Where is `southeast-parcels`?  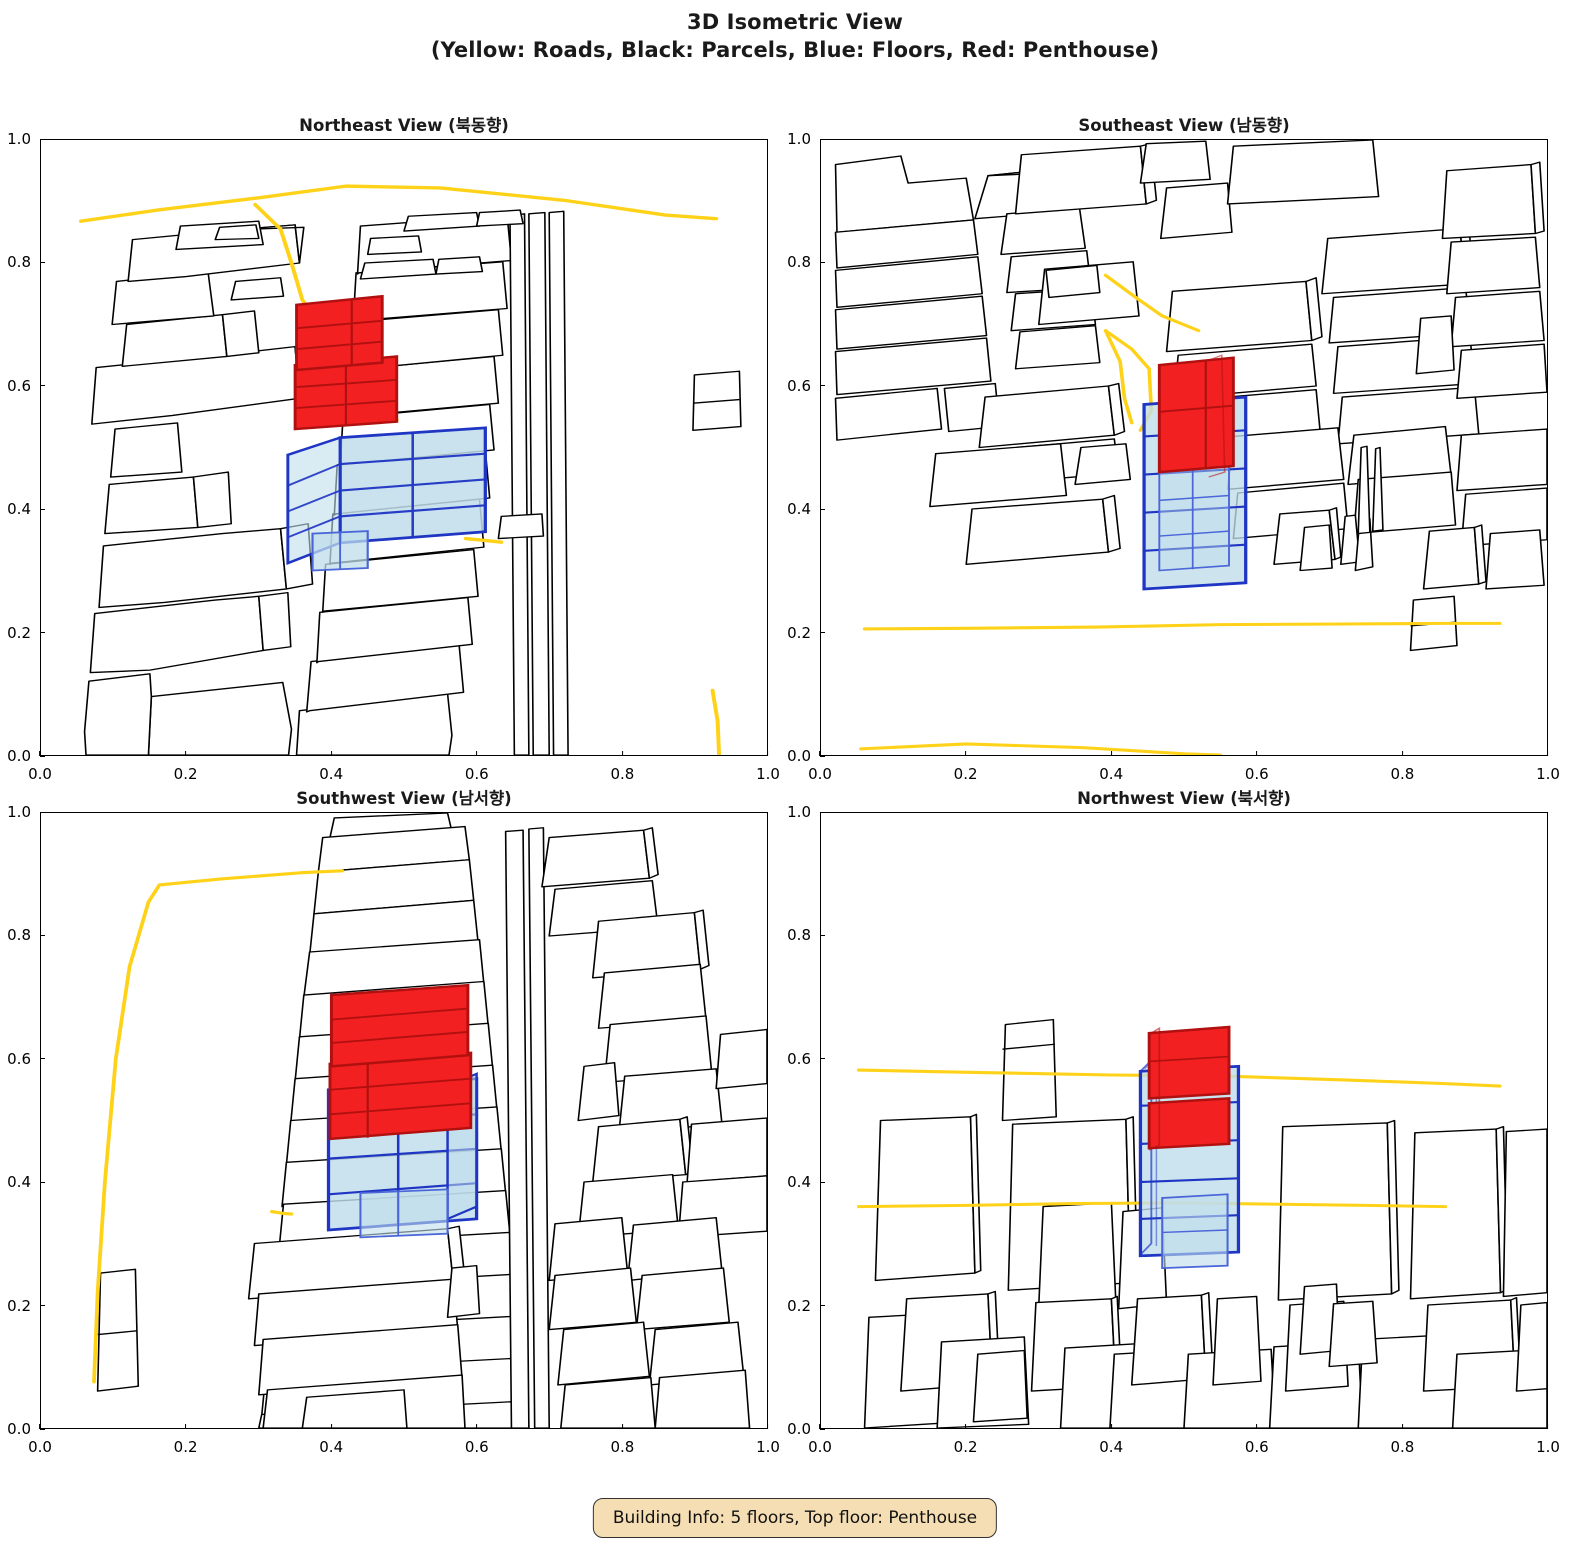 southeast-parcels is located at coordinates (1190, 396).